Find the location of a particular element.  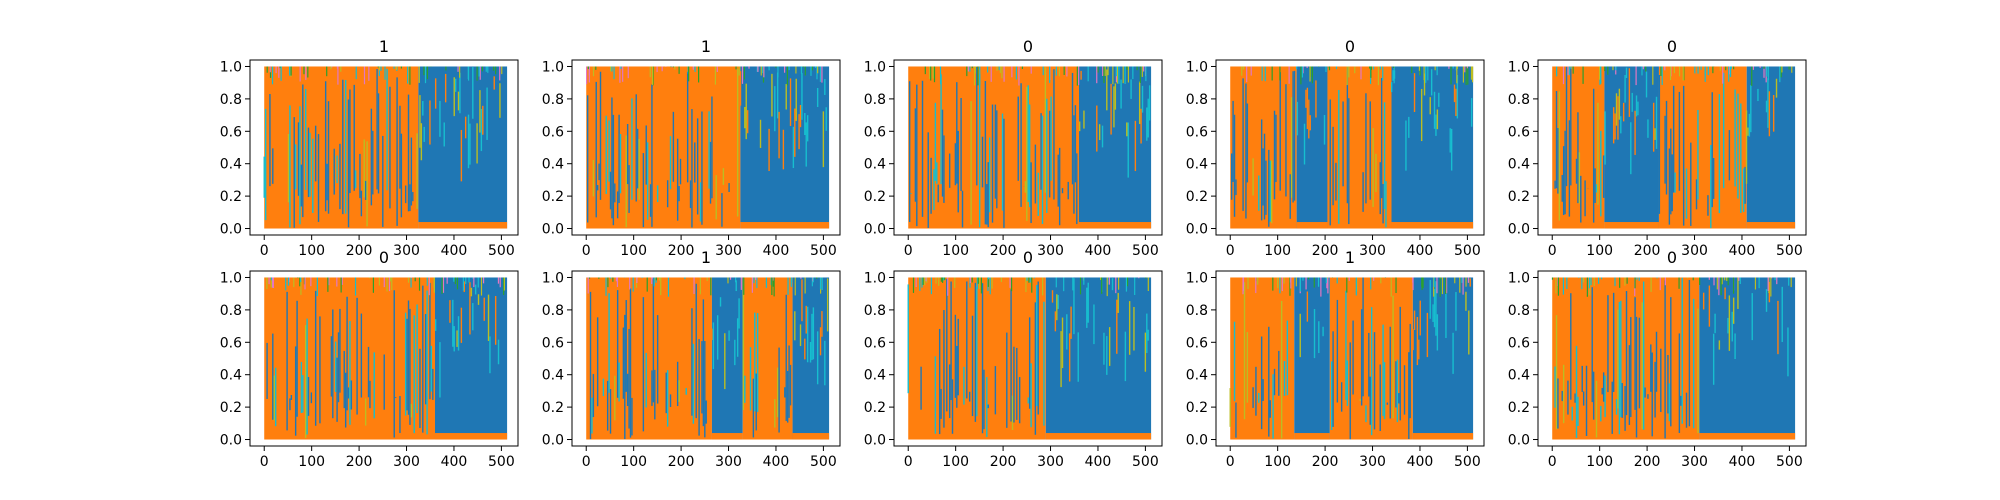

subplot-7: 1 0 100 200 300 400 500 0.0 0.2 0.4 0.6 0.8 1.0 is located at coordinates (691, 359).